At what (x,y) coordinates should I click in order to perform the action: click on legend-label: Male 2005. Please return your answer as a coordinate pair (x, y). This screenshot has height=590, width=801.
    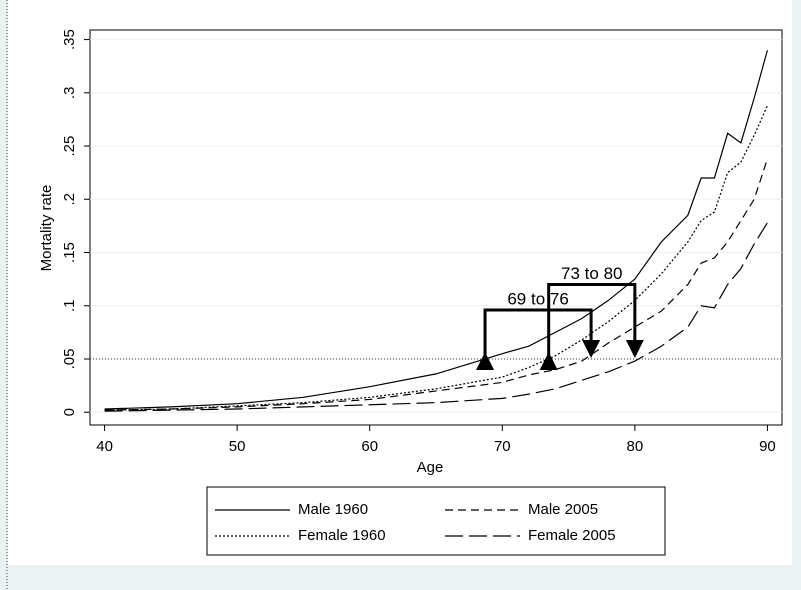
    Looking at the image, I should click on (563, 509).